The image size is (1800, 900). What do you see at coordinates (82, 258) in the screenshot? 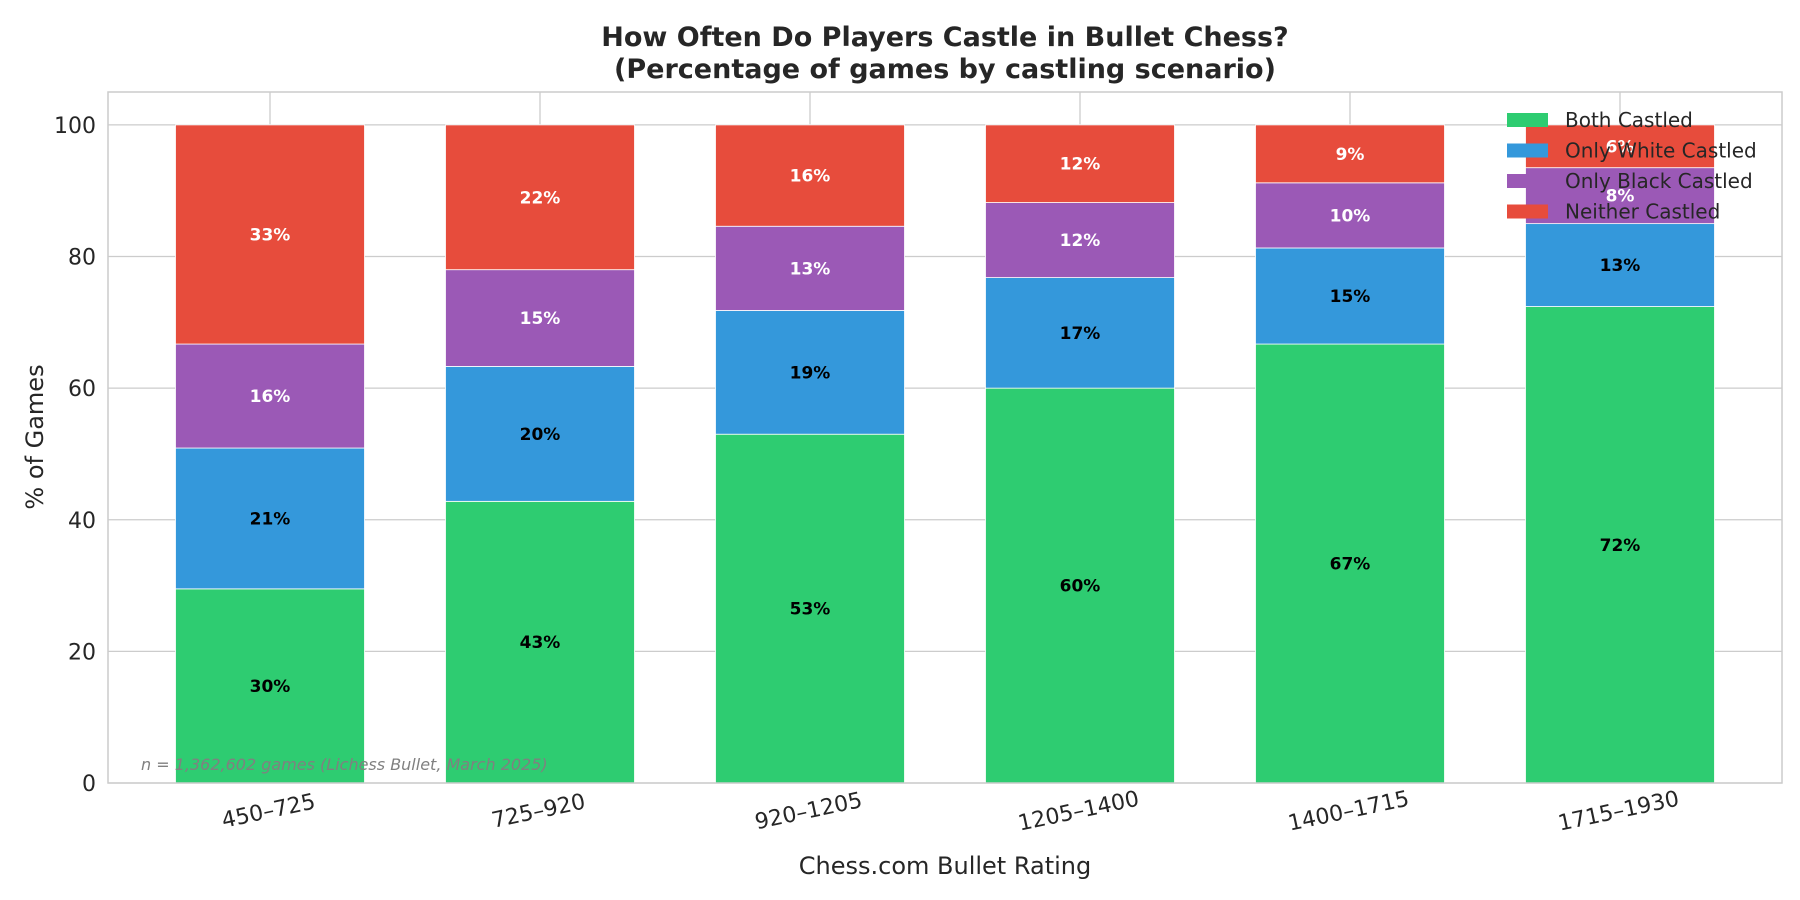
I see `y-tick-label: 80` at bounding box center [82, 258].